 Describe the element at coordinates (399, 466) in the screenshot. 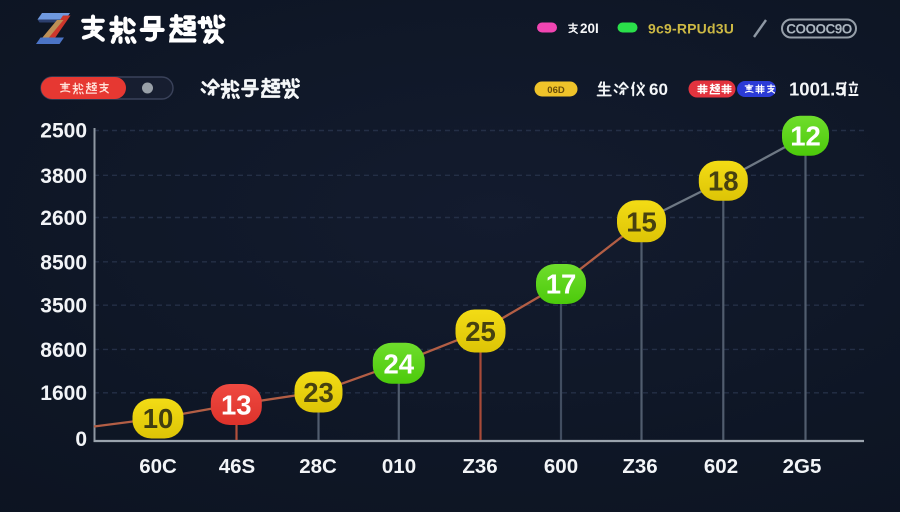

I see `svg-text: 010` at that location.